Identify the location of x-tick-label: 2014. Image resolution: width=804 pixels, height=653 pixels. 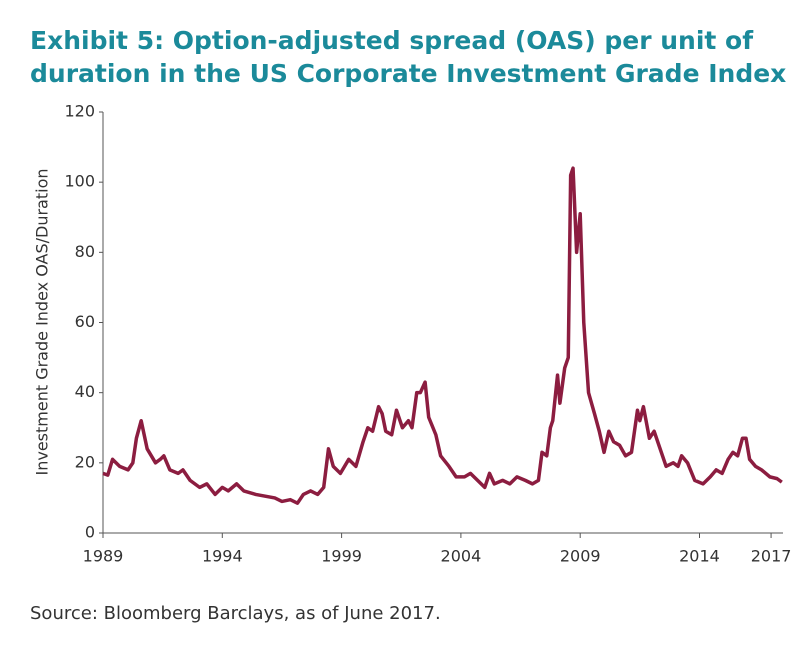
(699, 556).